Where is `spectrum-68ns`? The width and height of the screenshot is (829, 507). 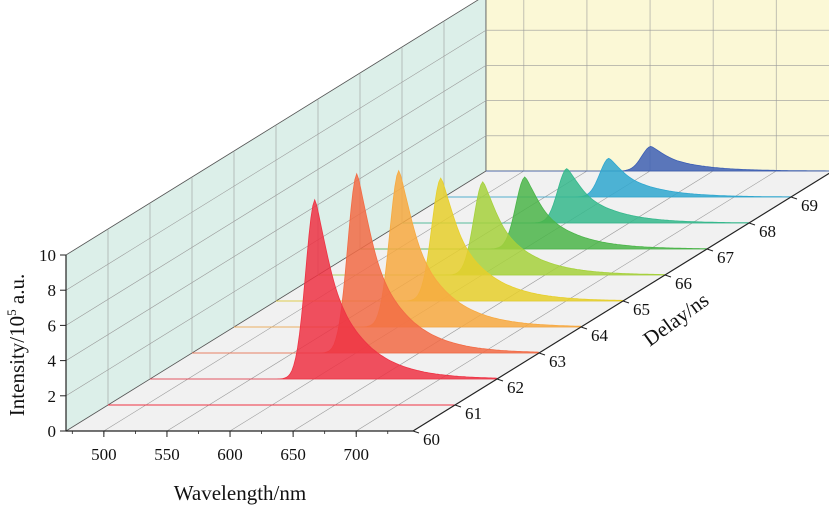
spectrum-68ns is located at coordinates (576, 196).